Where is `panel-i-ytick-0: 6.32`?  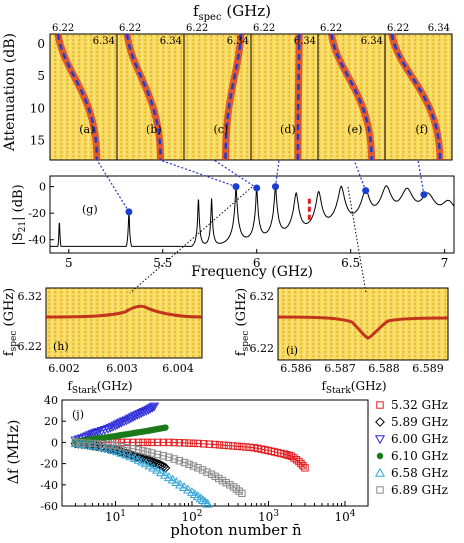
panel-i-ytick-0: 6.32 is located at coordinates (262, 296).